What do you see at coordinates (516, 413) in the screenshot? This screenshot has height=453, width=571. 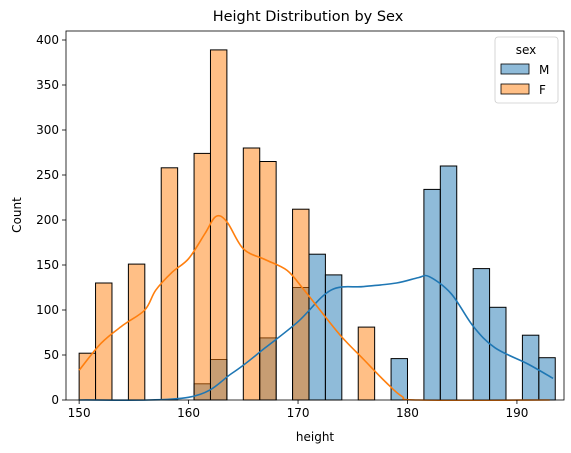 I see `x-tick-label: 190` at bounding box center [516, 413].